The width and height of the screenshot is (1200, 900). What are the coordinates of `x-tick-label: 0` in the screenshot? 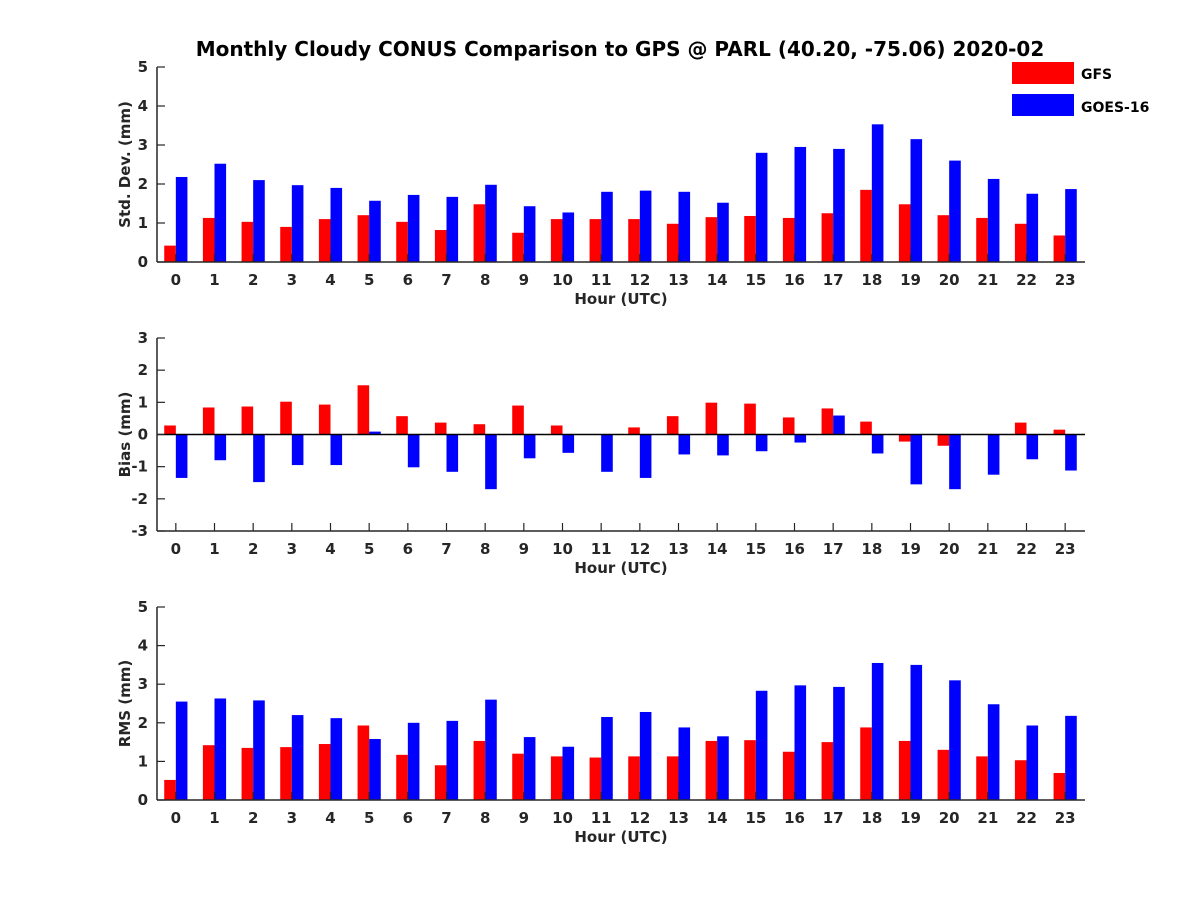 It's located at (176, 280).